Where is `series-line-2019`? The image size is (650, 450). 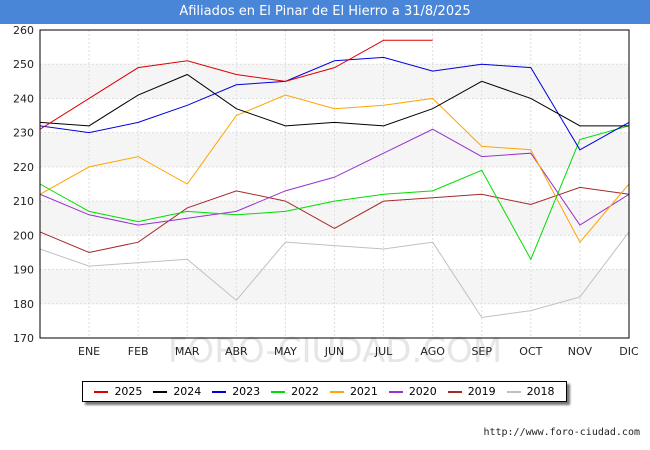 series-line-2019 is located at coordinates (334, 219).